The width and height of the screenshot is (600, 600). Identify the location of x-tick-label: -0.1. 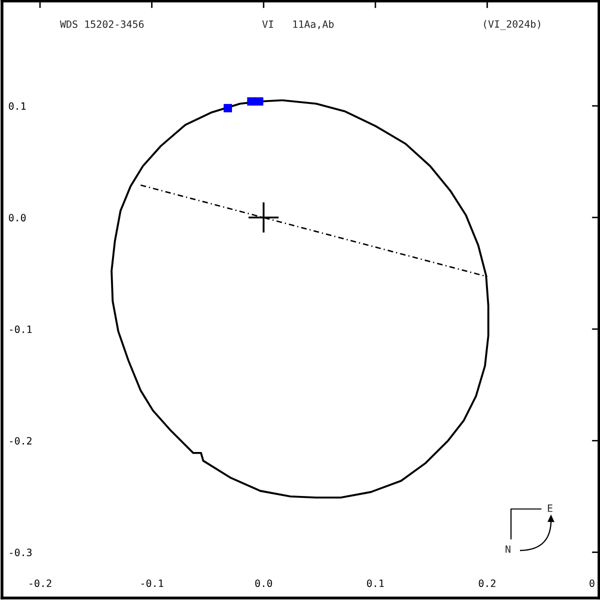
(153, 583).